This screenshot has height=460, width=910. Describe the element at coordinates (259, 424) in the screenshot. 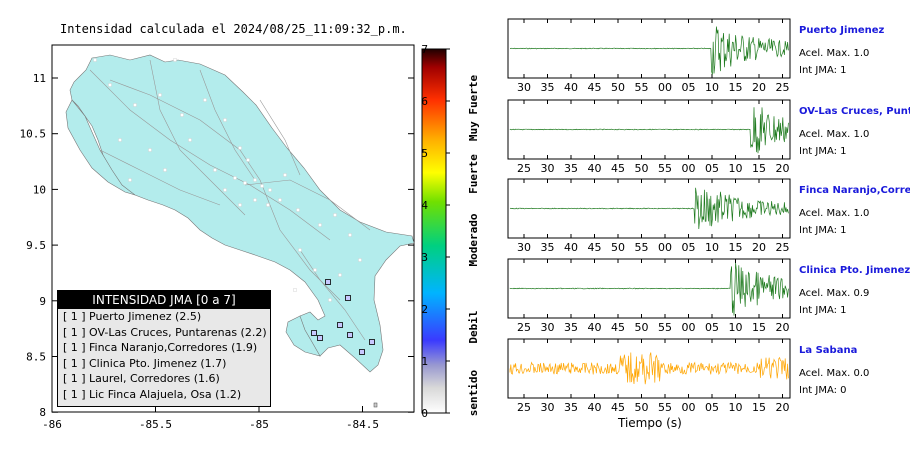

I see `map-x-tick-label: -85` at that location.